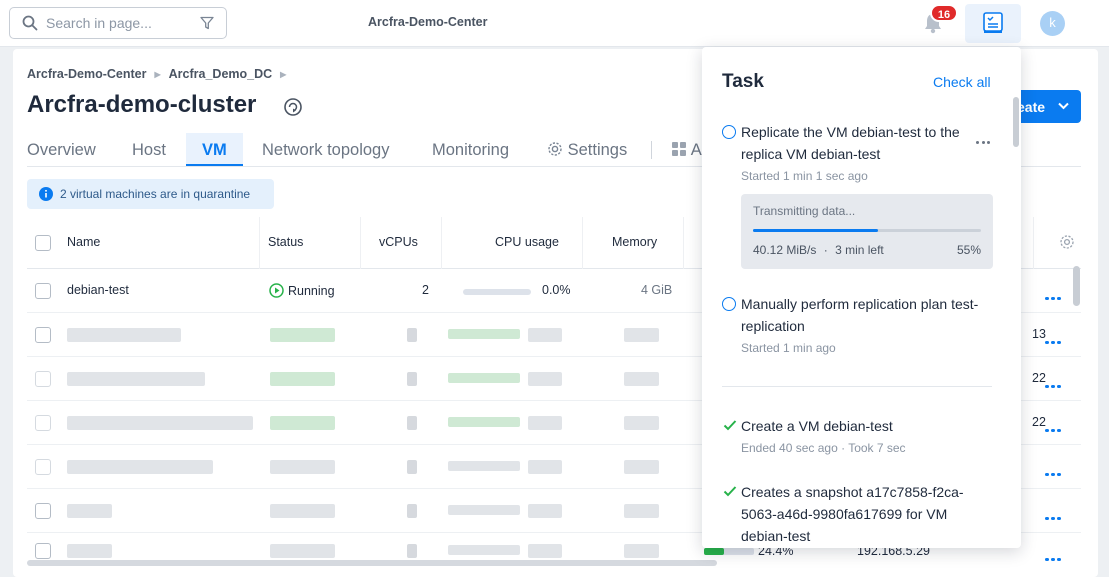 The width and height of the screenshot is (1109, 577). Describe the element at coordinates (788, 348) in the screenshot. I see `task-subtitle: Started 1 min ago` at that location.